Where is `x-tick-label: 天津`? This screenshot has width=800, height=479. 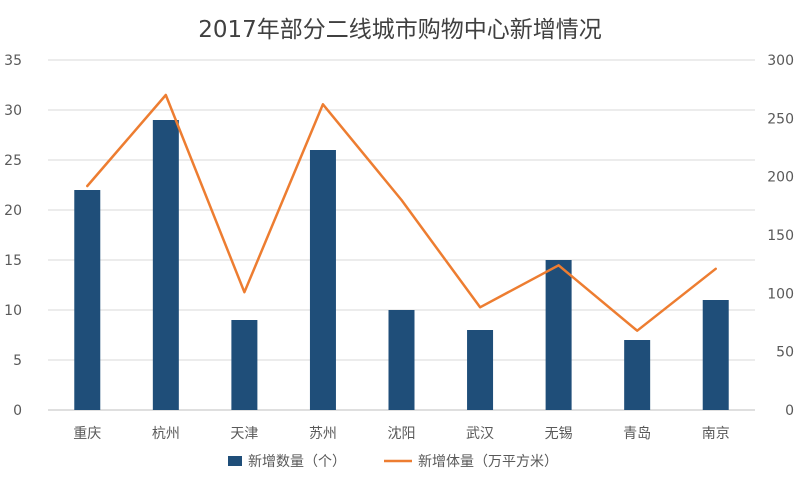
x-tick-label: 天津 is located at coordinates (244, 434).